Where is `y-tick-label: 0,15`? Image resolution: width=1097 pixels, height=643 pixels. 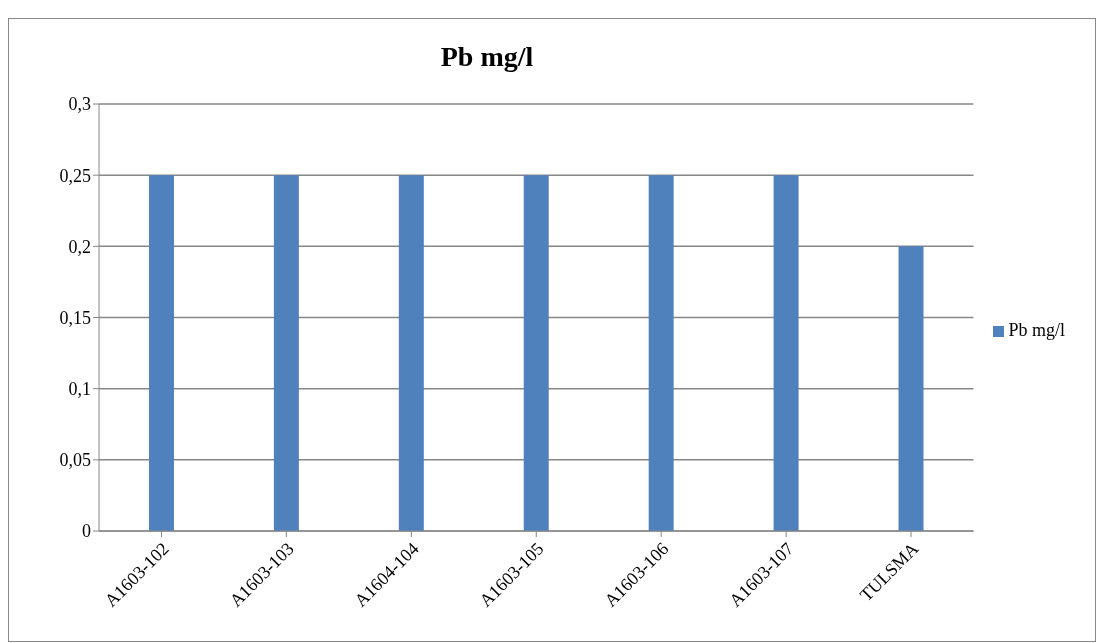
y-tick-label: 0,15 is located at coordinates (75, 317).